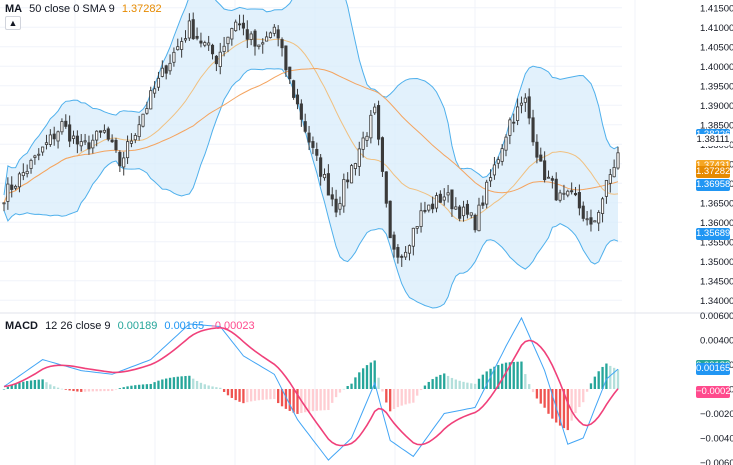  I want to click on price-tick-label: 1.35000, so click(716, 262).